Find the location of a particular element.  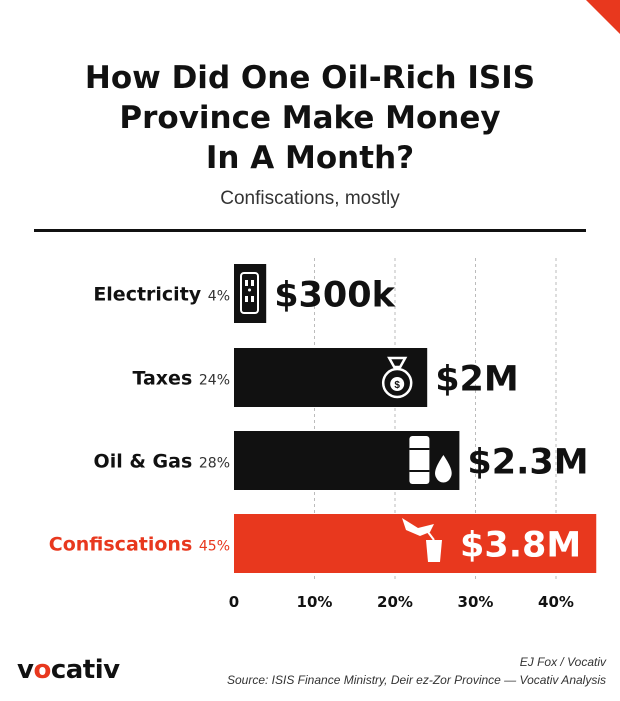

vocativ-logo: vocativ is located at coordinates (68, 670).